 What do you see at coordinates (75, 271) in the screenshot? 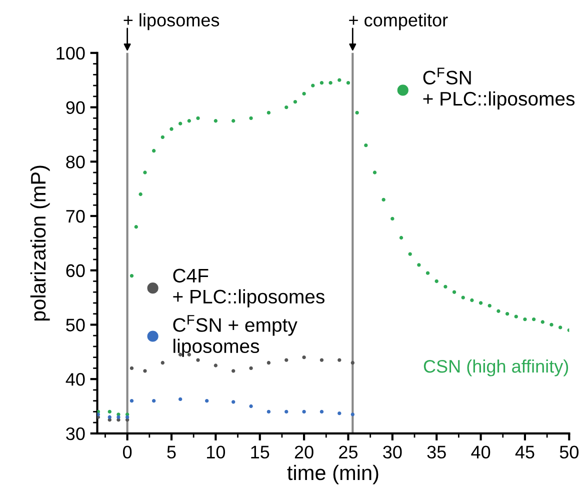
I see `y-tick-label: 60` at bounding box center [75, 271].